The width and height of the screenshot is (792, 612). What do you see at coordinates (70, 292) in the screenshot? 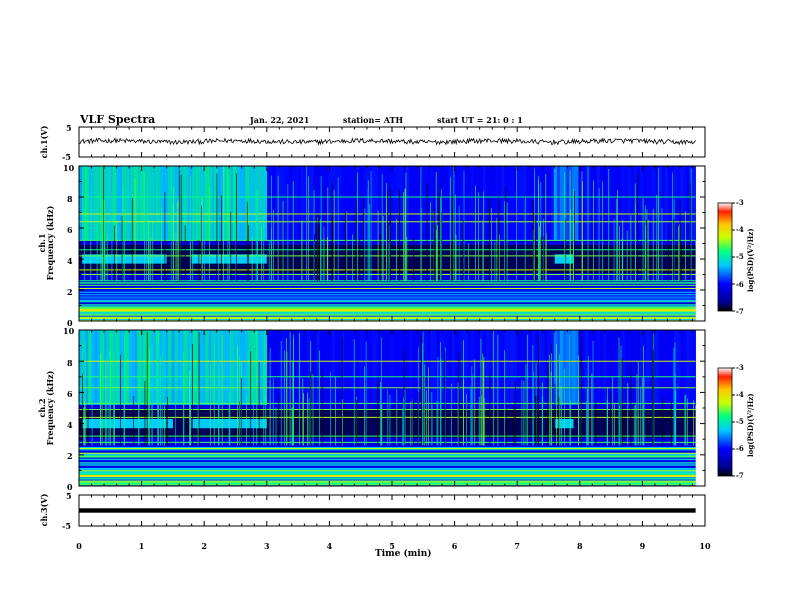
I see `ch1-ftick-2: 2` at bounding box center [70, 292].